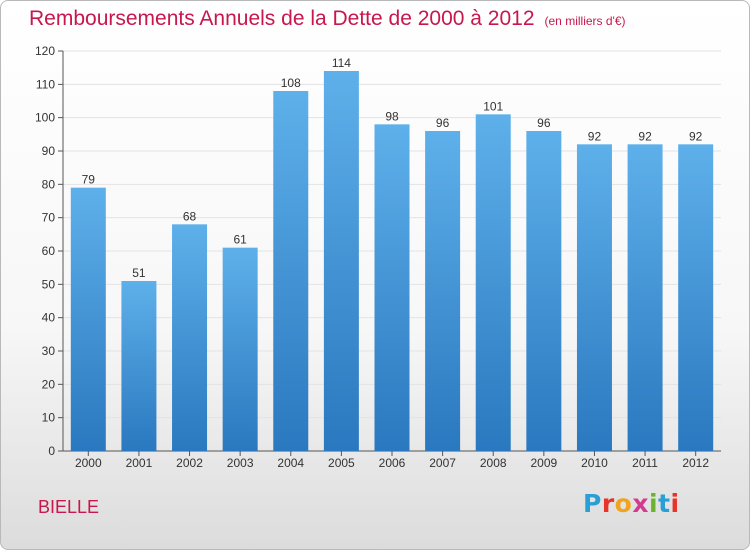 Image resolution: width=750 pixels, height=550 pixels. I want to click on x-tick-label: 2000, so click(88, 463).